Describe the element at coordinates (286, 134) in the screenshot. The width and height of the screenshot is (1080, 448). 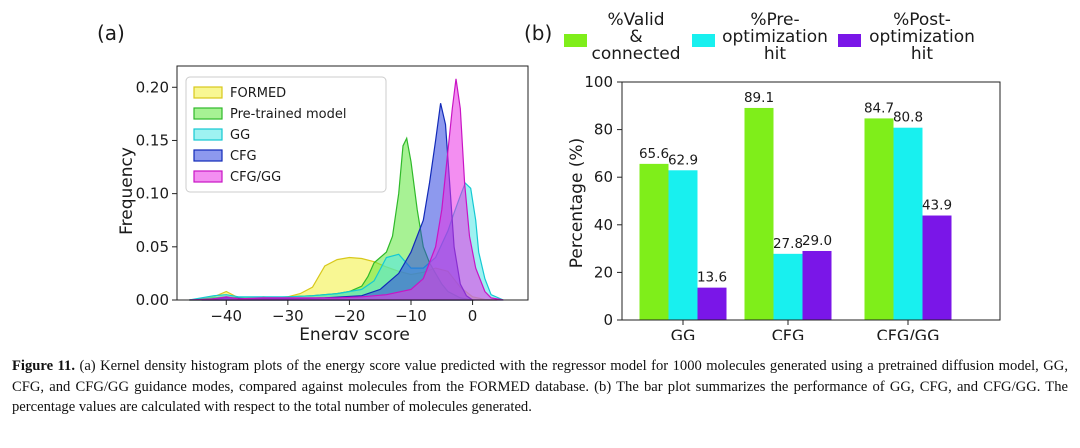
I see `legend-box` at that location.